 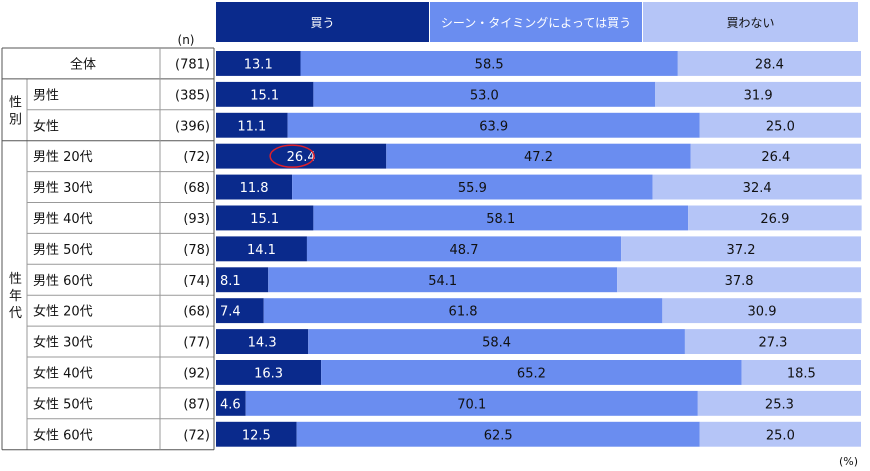 I want to click on data-label: 11.8, so click(x=254, y=188).